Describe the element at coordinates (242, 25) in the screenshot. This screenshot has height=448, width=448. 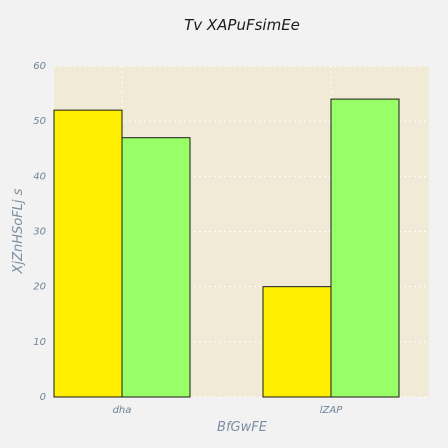
I see `chart-title: Tv XAPuFsimEe` at that location.